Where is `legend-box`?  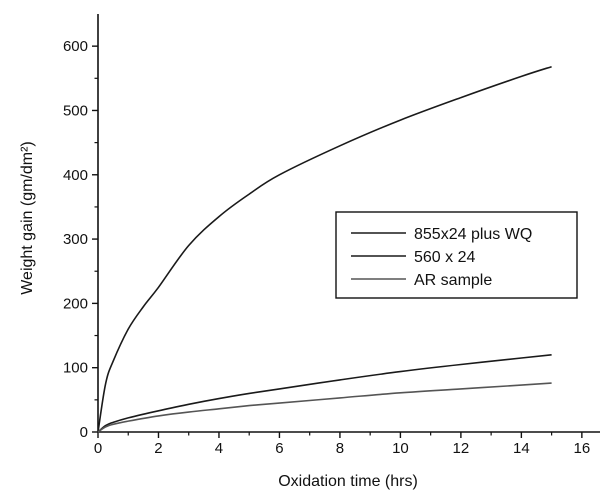
legend-box is located at coordinates (456, 255).